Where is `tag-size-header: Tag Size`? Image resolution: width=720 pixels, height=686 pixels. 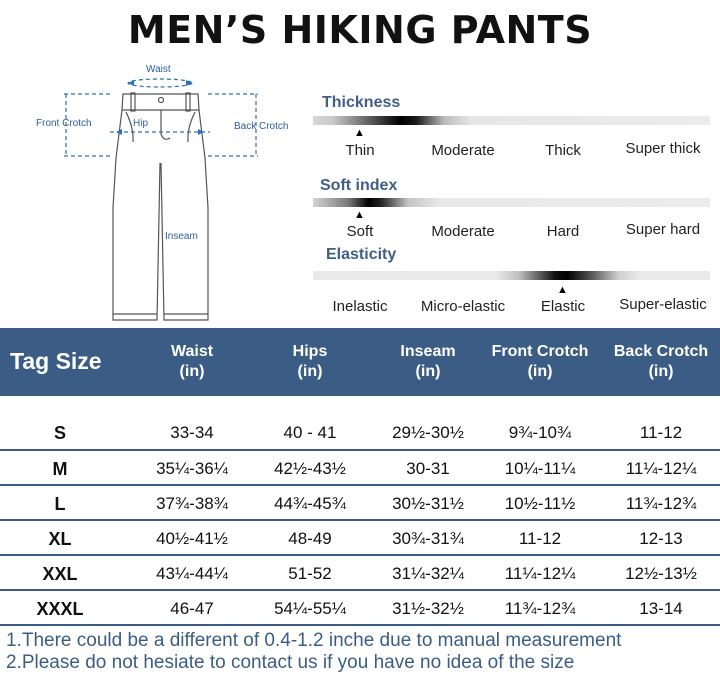
tag-size-header: Tag Size is located at coordinates (56, 361).